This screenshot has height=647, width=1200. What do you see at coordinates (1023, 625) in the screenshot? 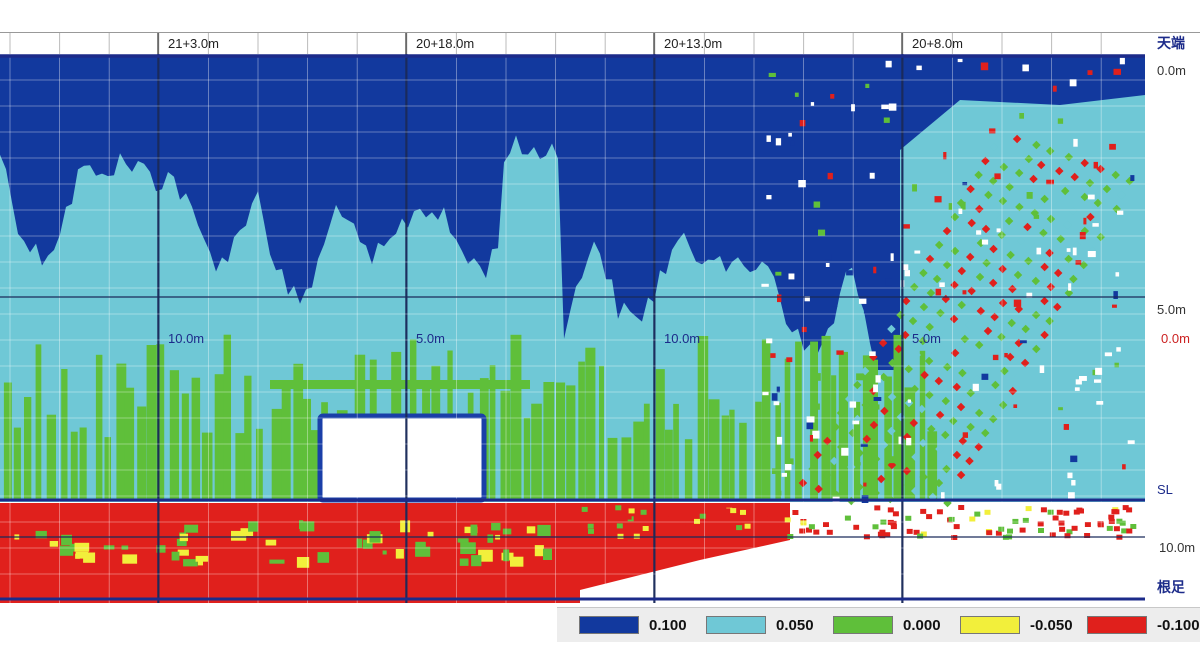
I see `legend-item: -0.050` at bounding box center [1023, 625].